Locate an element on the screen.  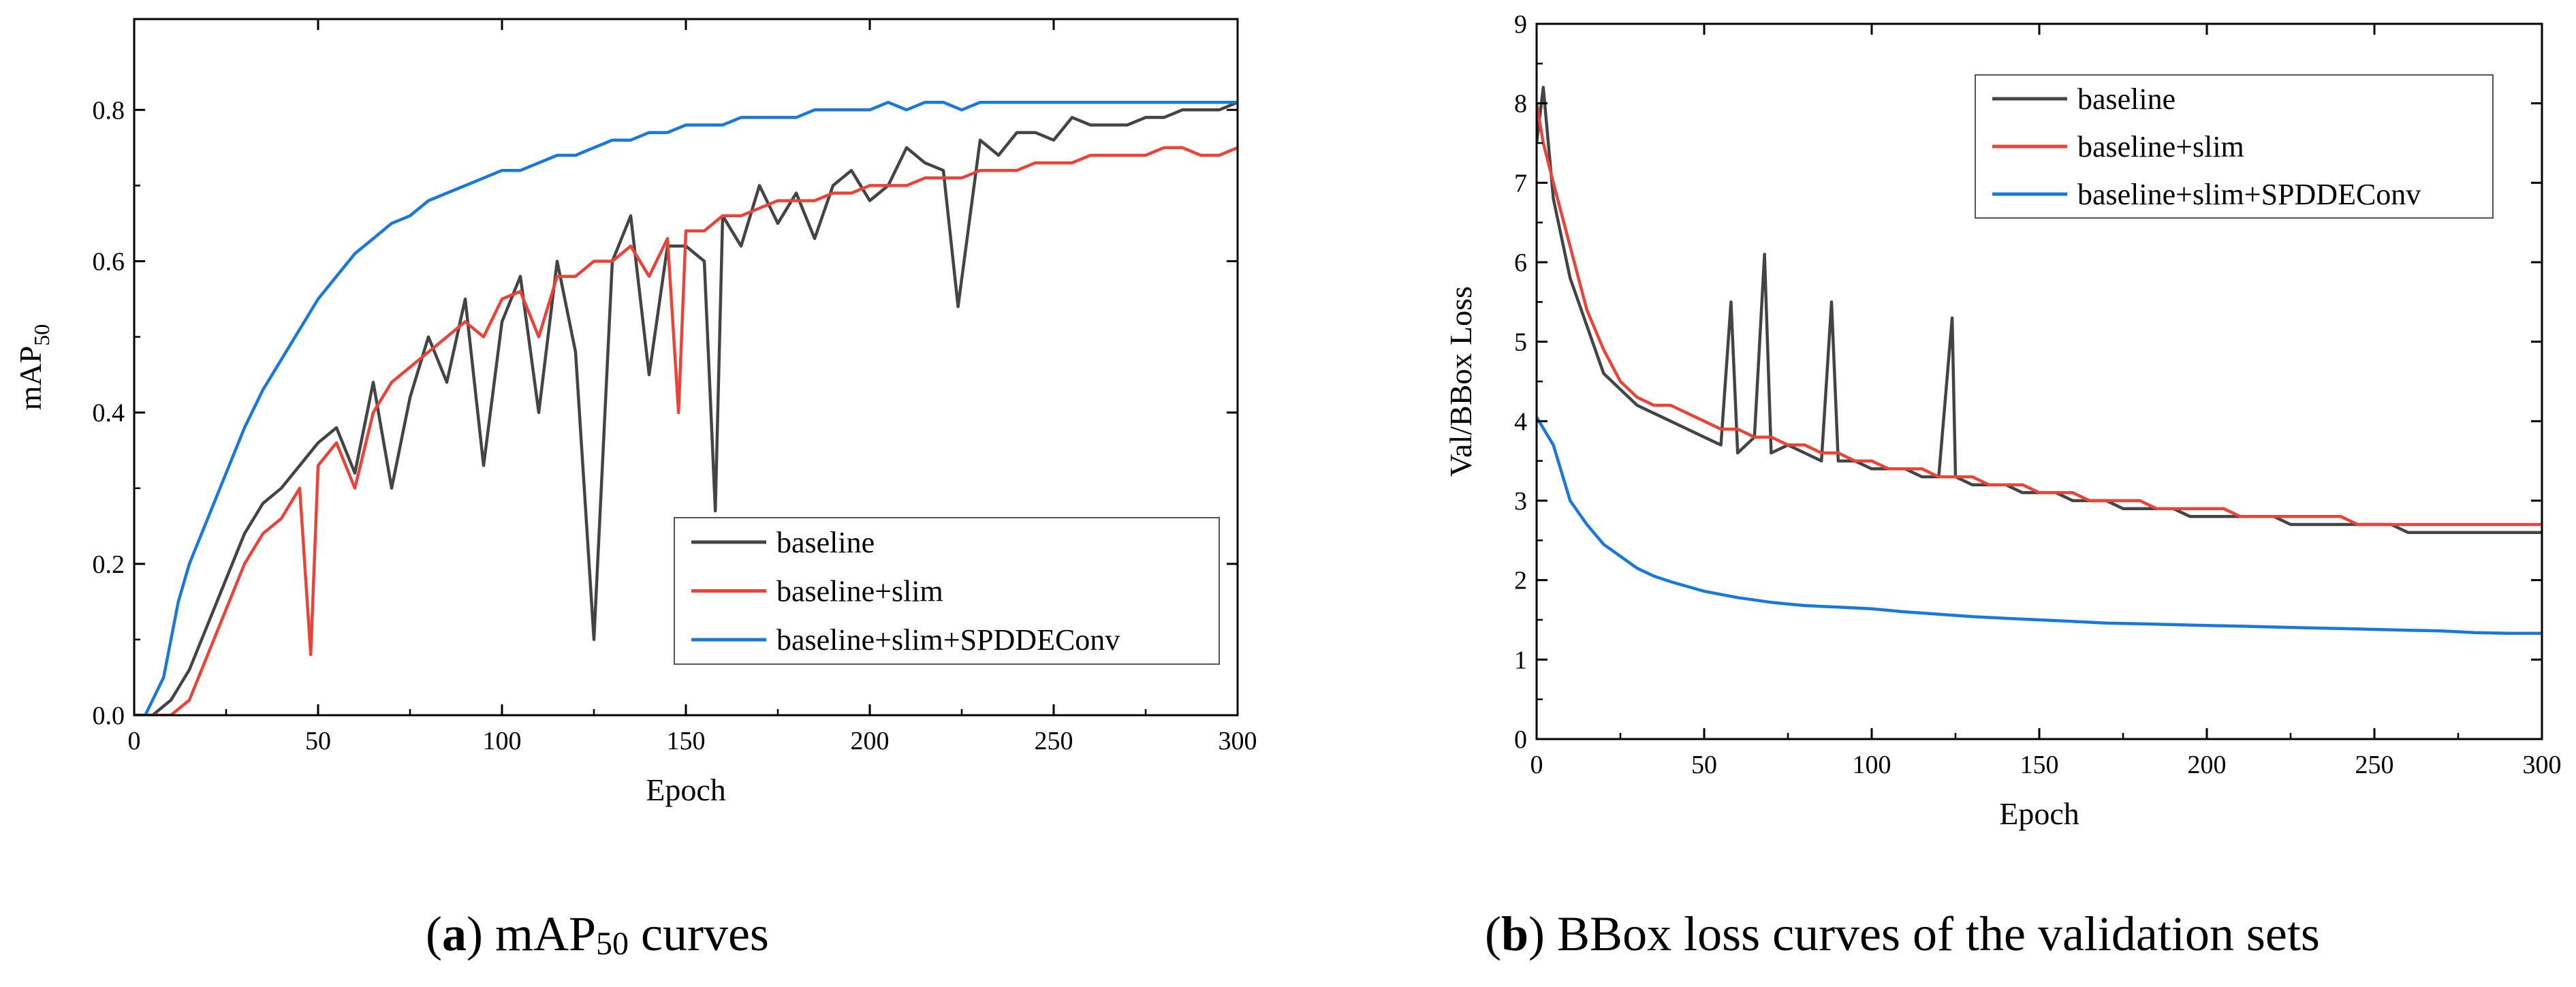
caption-a: (a) mAP50 curves is located at coordinates (597, 934).